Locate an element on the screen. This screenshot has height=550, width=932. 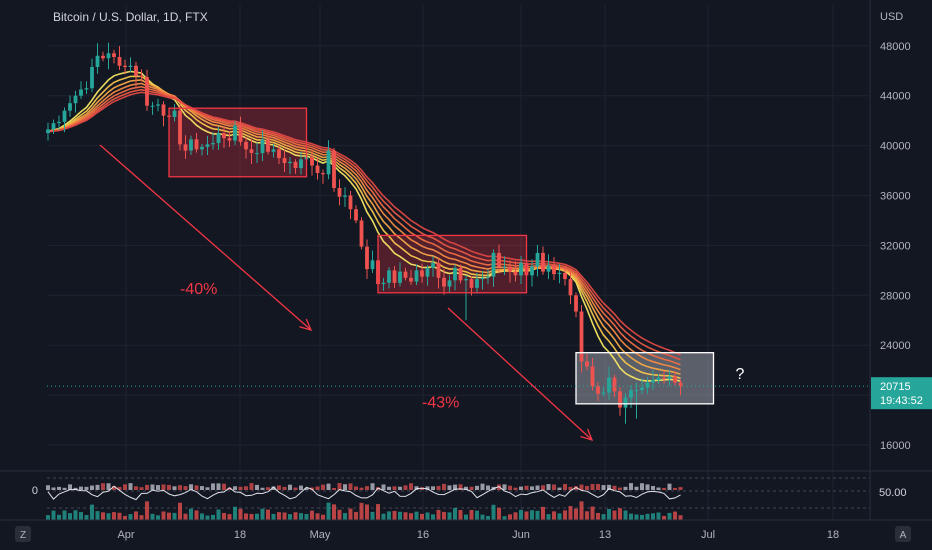
range-box is located at coordinates (238, 142).